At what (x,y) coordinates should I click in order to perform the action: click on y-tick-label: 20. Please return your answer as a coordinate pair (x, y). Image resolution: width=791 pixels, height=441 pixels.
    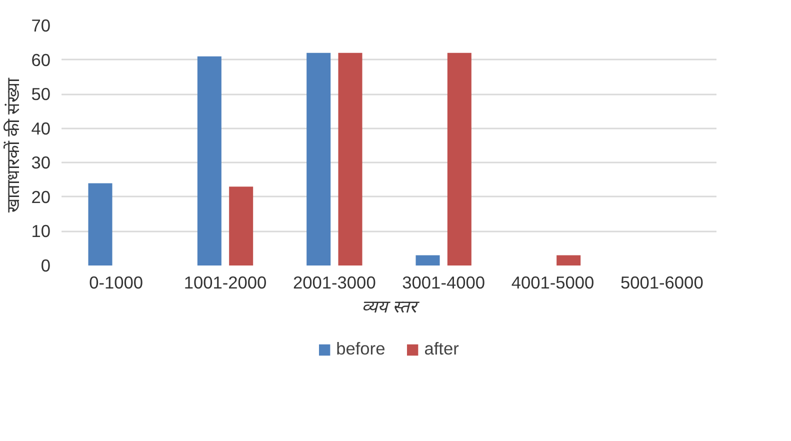
    Looking at the image, I should click on (41, 196).